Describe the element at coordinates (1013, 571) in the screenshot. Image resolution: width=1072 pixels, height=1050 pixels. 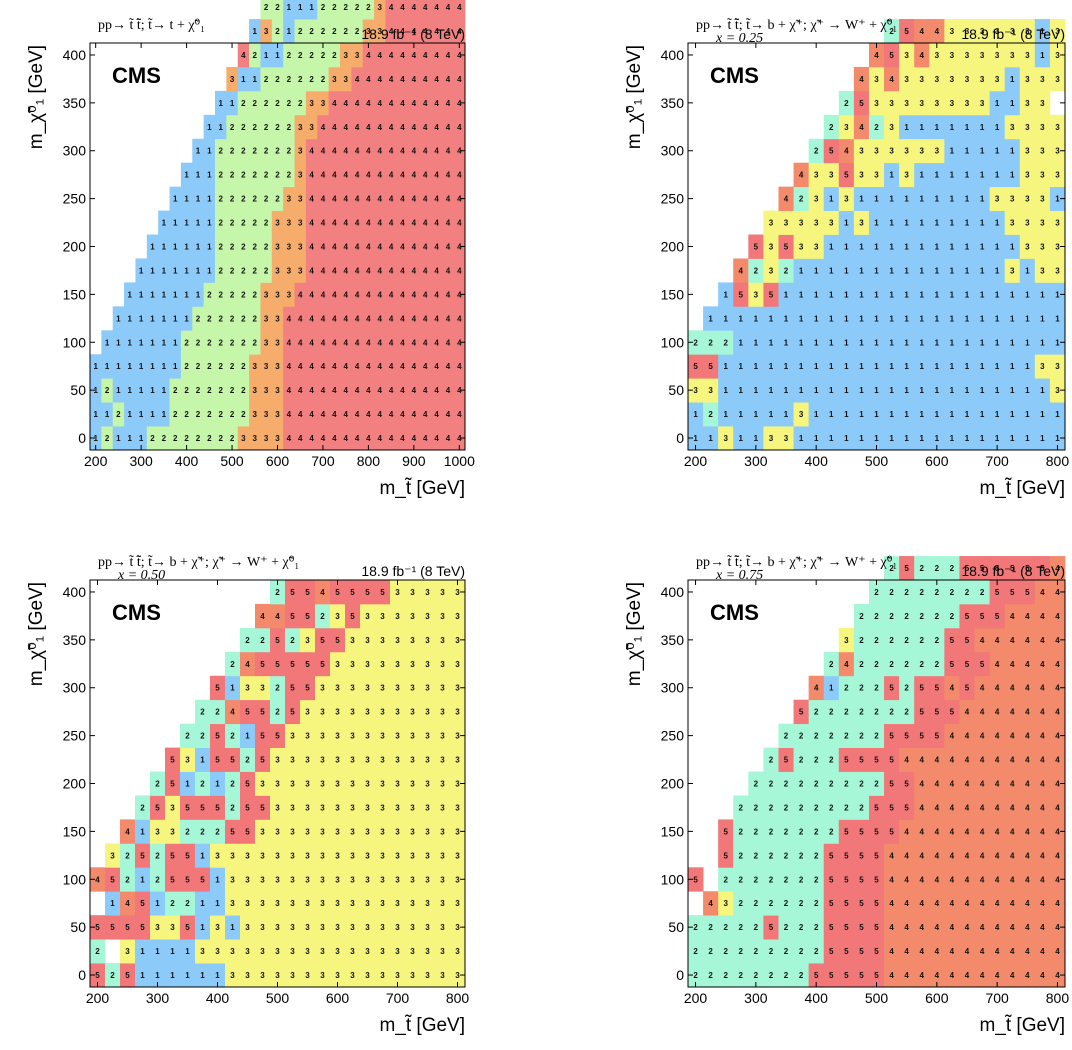
I see `lumi-label: 18.9 fb⁻¹ (8 TeV)` at that location.